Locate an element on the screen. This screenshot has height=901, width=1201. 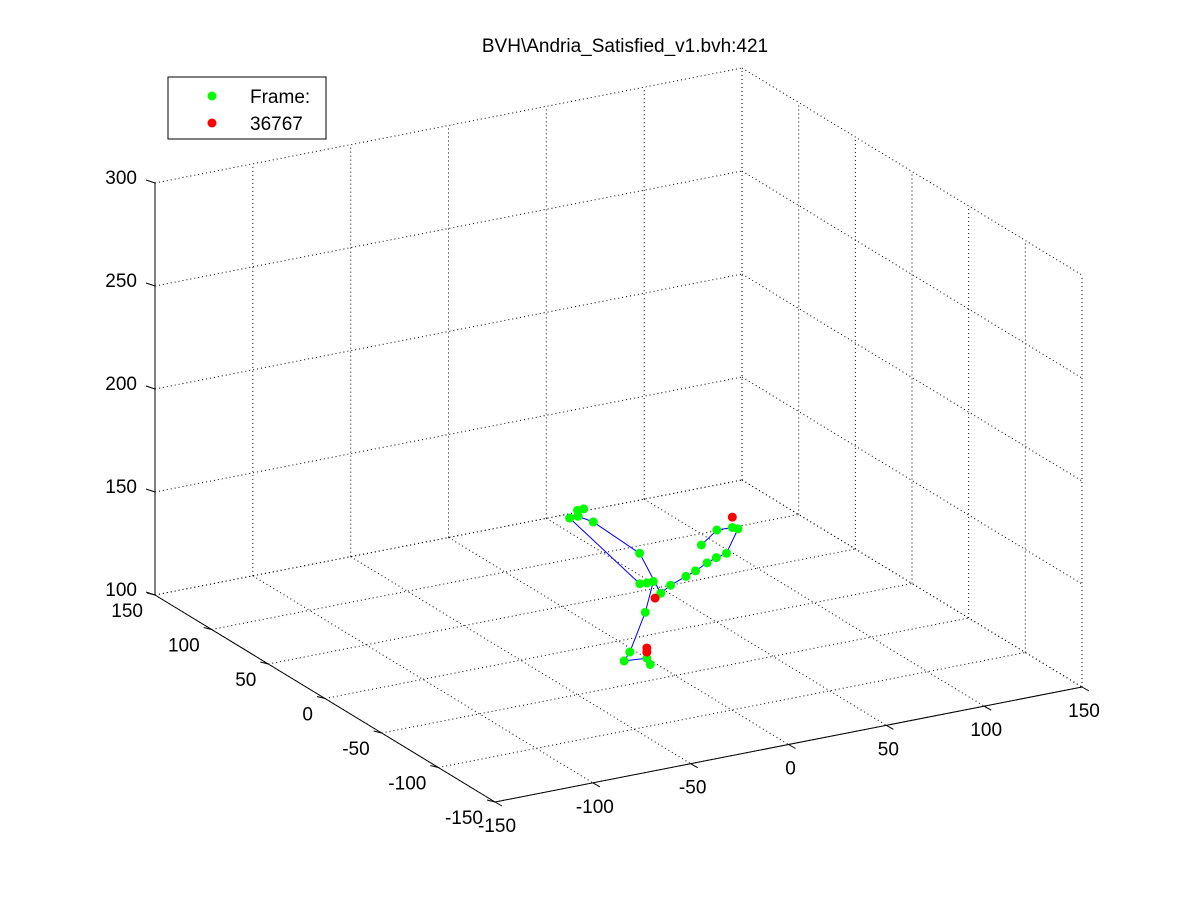
y-tick-label: -100 is located at coordinates (407, 784).